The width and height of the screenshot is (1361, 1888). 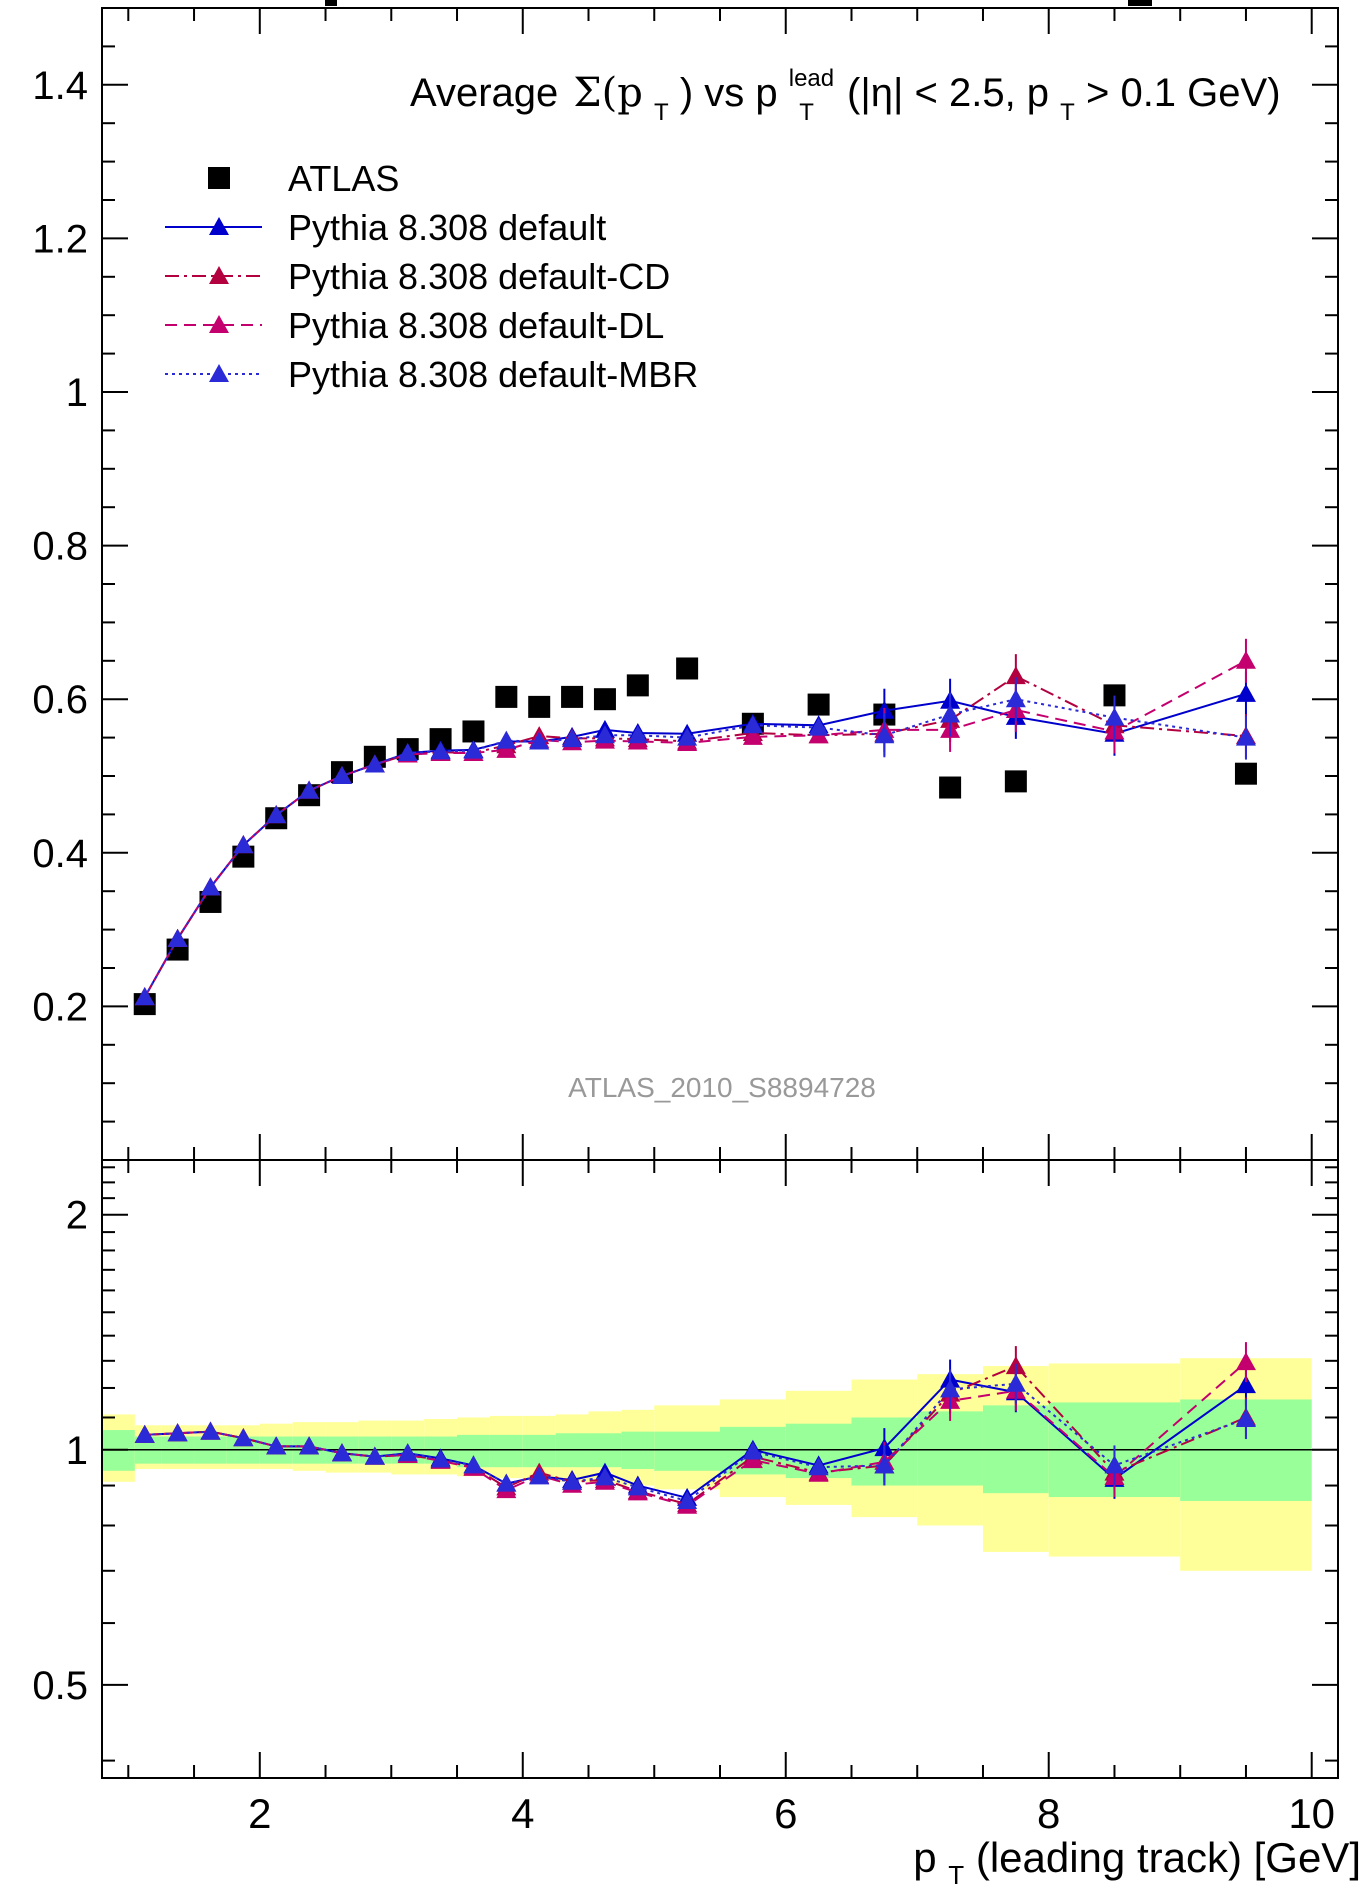 I want to click on x-axis-label-sub: T, so click(x=956, y=1874).